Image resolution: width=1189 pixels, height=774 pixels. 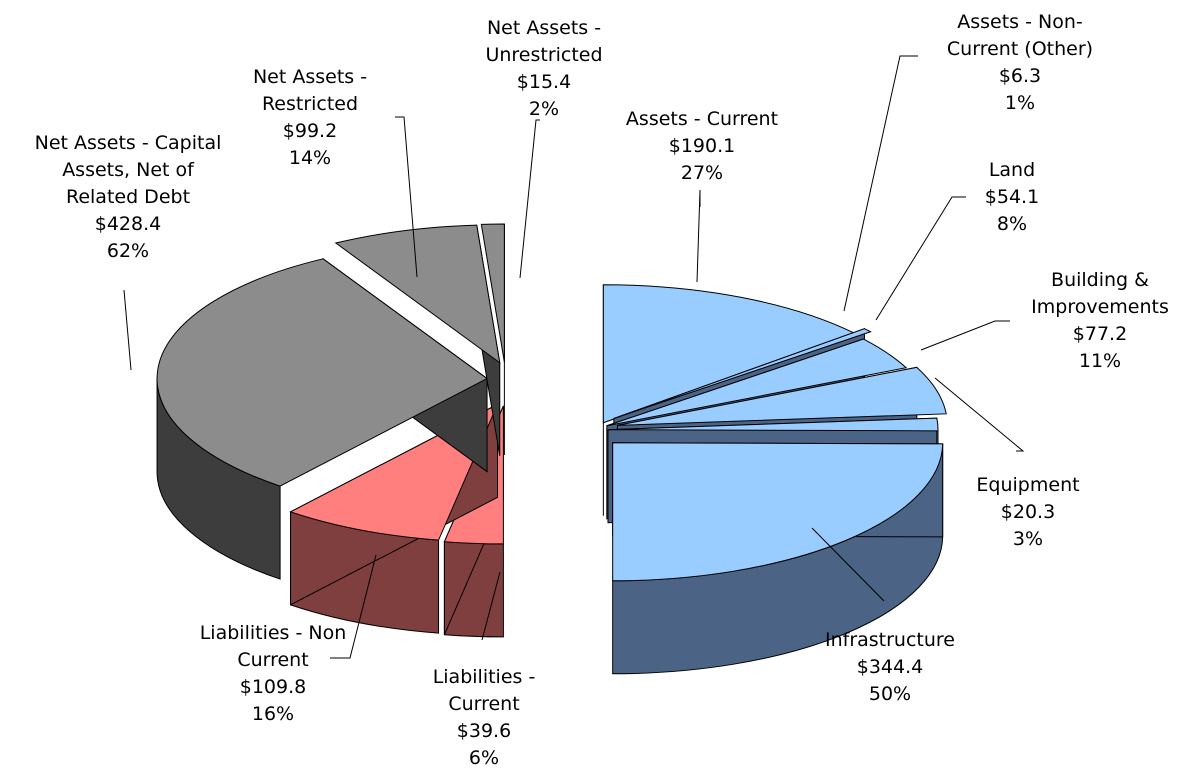 What do you see at coordinates (881, 183) in the screenshot?
I see `leader-line-assets-non-current-other` at bounding box center [881, 183].